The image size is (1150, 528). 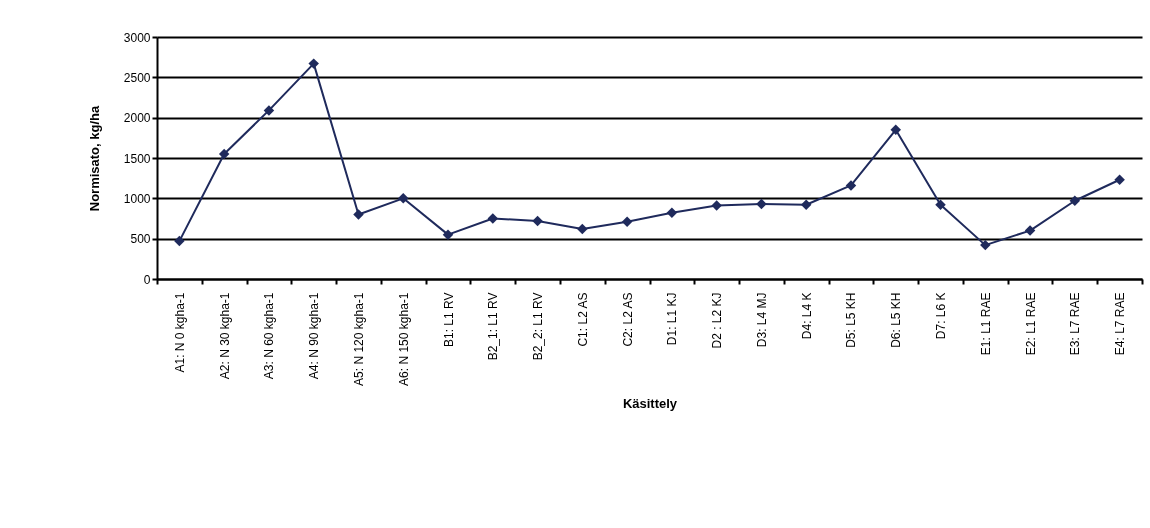 What do you see at coordinates (94, 158) in the screenshot?
I see `y-axis-title: Normisato, kg/ha` at bounding box center [94, 158].